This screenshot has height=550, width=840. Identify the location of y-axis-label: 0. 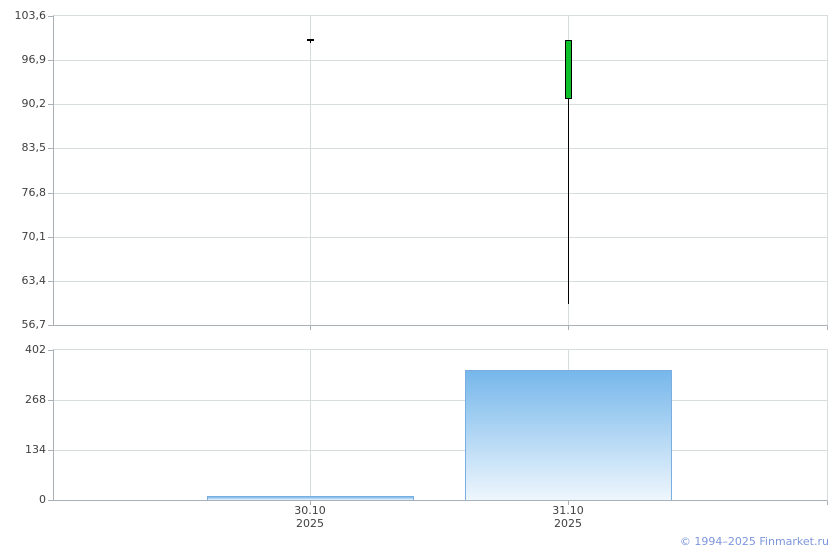
(42, 499).